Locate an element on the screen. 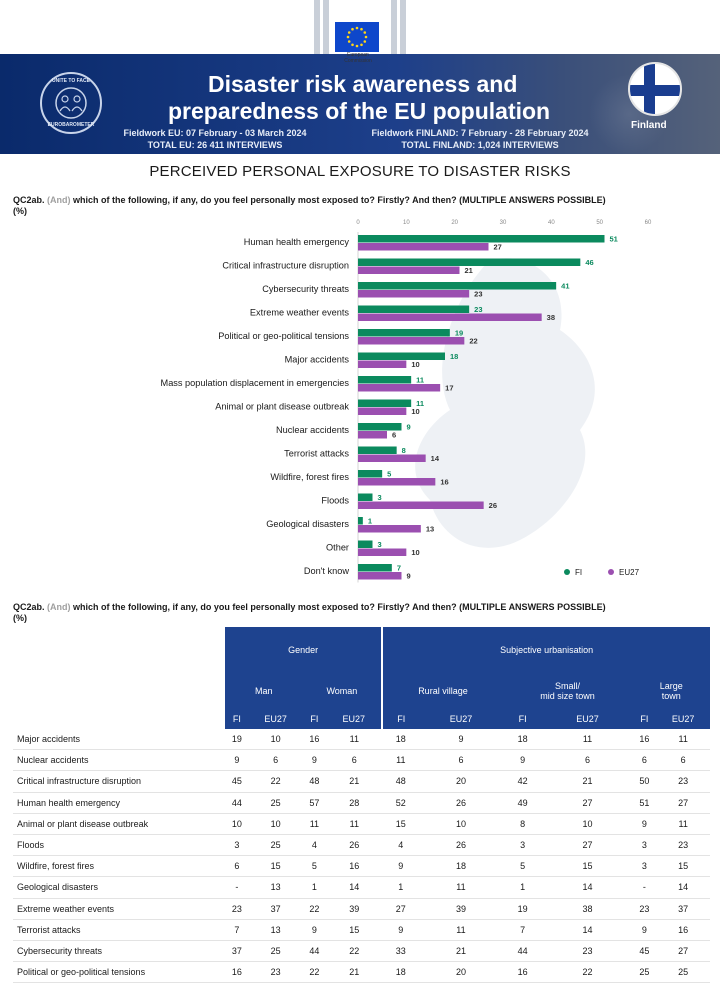 This screenshot has height=983, width=720. unite-to-face-badge: UNITE TO FACE EUROBAROMETER is located at coordinates (71, 103).